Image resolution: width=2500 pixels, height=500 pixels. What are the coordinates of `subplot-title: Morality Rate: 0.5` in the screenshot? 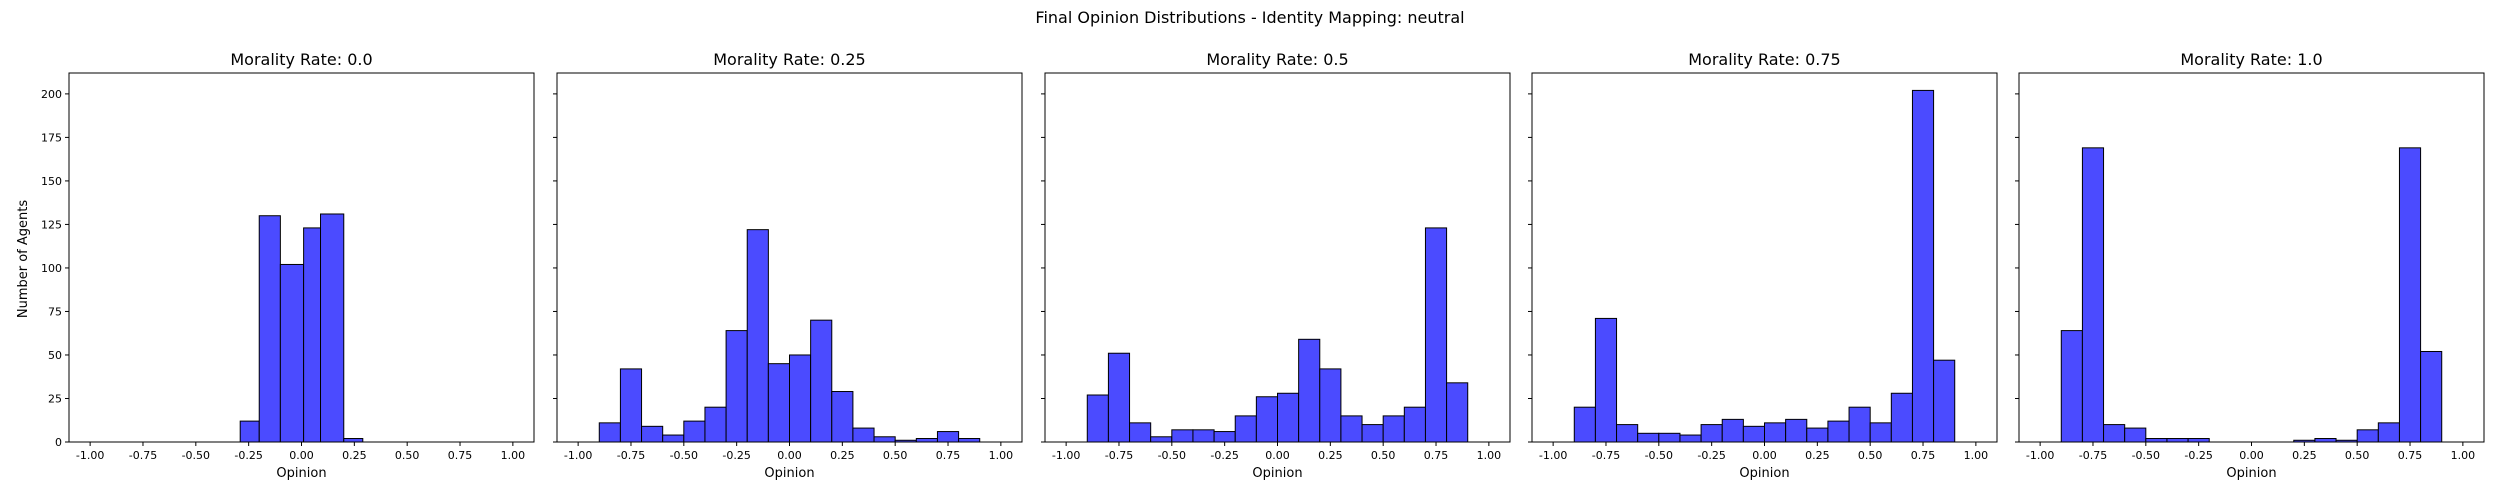 It's located at (1277, 59).